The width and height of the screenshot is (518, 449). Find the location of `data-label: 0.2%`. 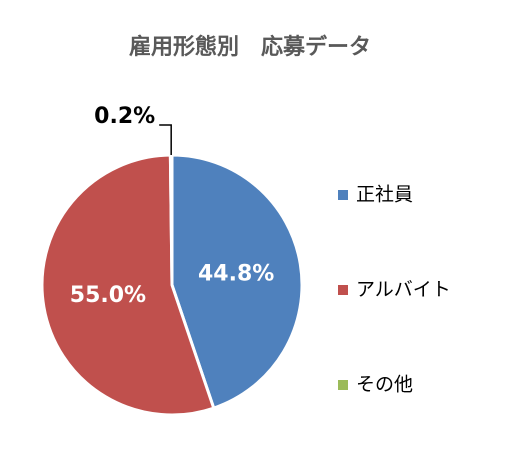

data-label: 0.2% is located at coordinates (124, 116).